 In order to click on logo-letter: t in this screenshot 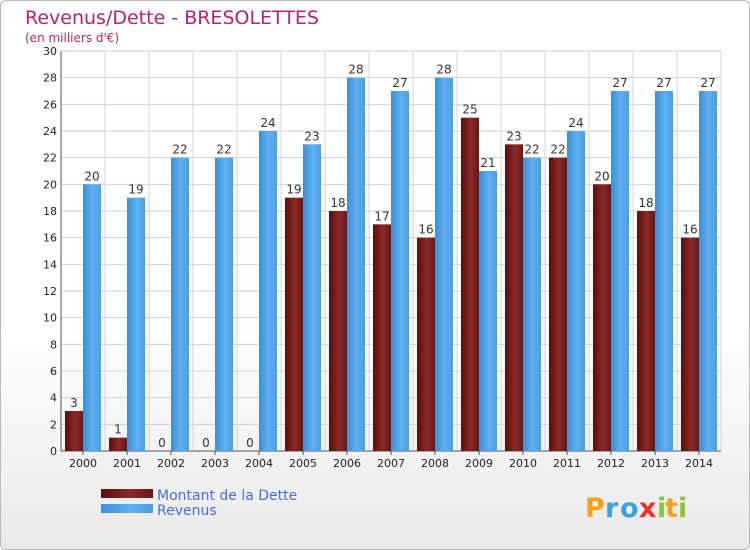, I will do `click(671, 508)`.